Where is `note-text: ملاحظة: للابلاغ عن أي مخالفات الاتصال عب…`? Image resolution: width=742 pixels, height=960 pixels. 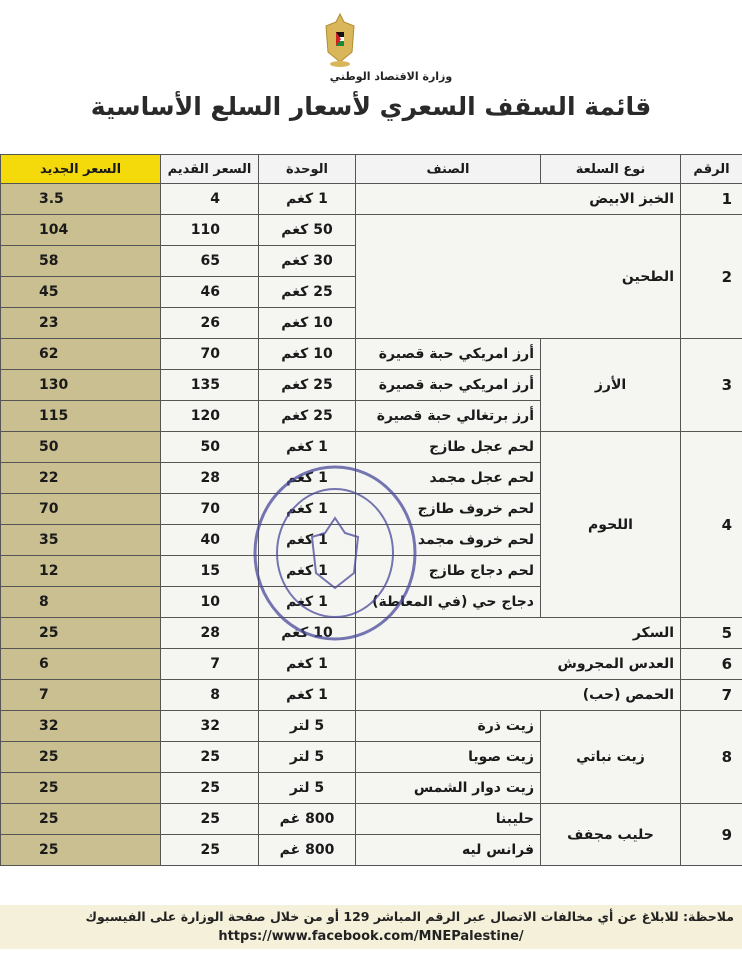
note-text: ملاحظة: للابلاغ عن أي مخالفات الاتصال عب… is located at coordinates (409, 916).